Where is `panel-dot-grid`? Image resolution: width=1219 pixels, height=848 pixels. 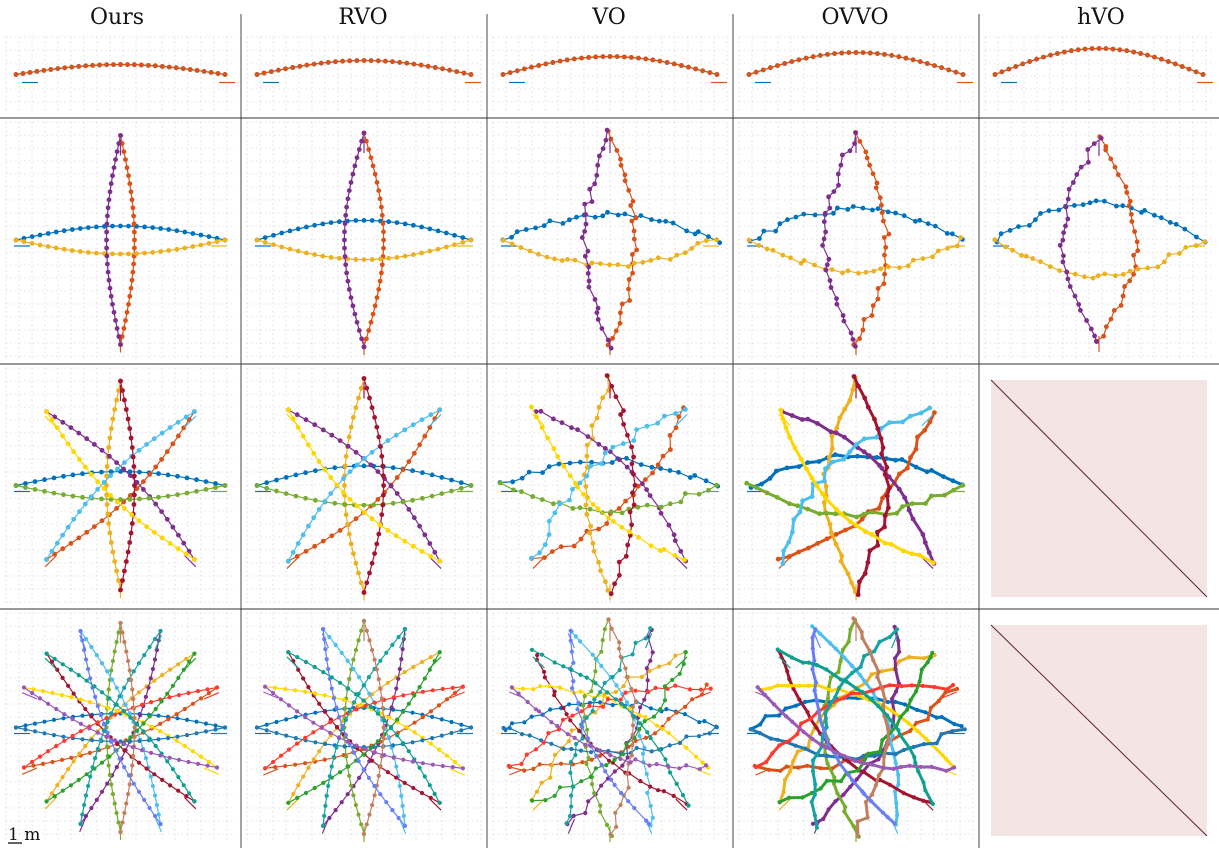 panel-dot-grid is located at coordinates (120, 727).